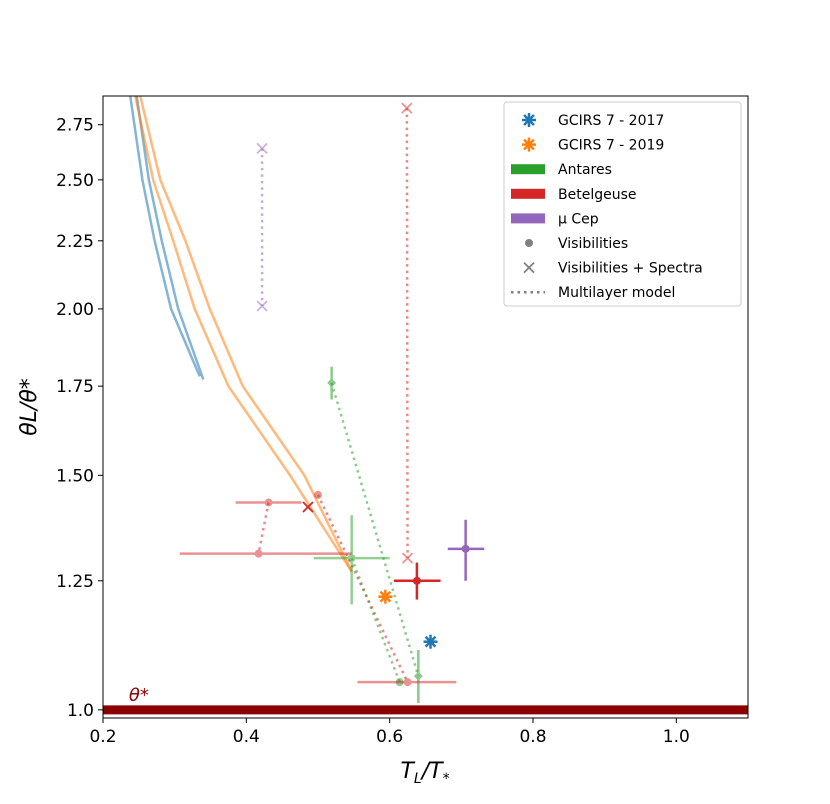 The width and height of the screenshot is (830, 804). What do you see at coordinates (630, 269) in the screenshot?
I see `legend-label: Visibilities + Spectra` at bounding box center [630, 269].